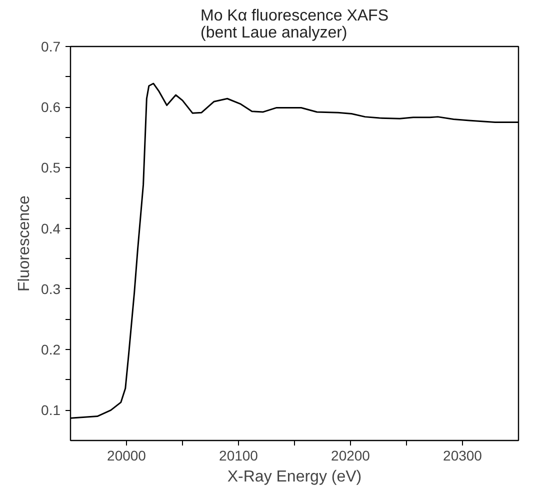 The height and width of the screenshot is (492, 535). Describe the element at coordinates (294, 25) in the screenshot. I see `chart-title: Mo Kα fluorescence XAFS (bent Laue analyzer)` at that location.